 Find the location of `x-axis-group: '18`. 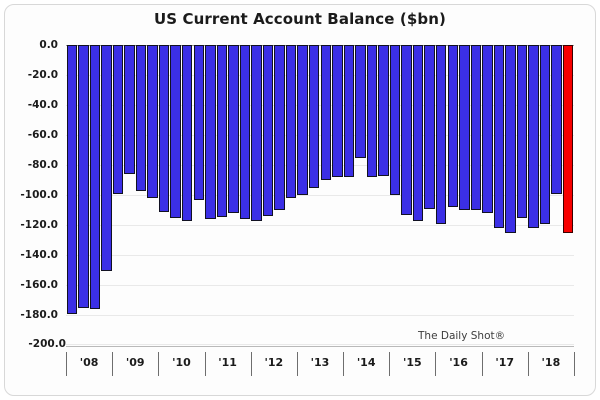

x-axis-group: '18 is located at coordinates (551, 364).